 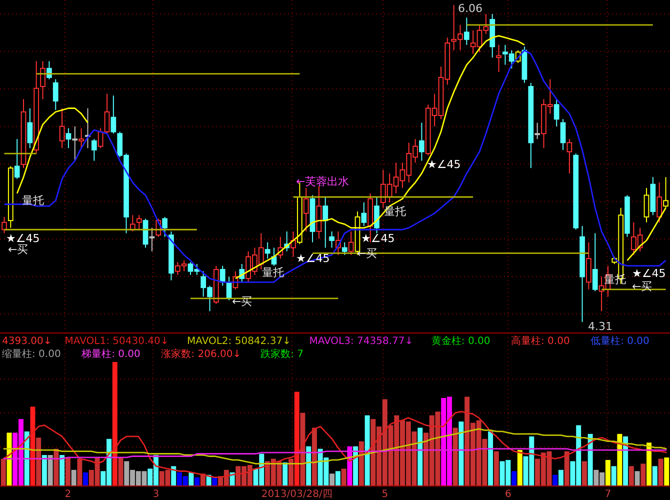 What do you see at coordinates (156, 494) in the screenshot?
I see `x-tick-label: 3` at bounding box center [156, 494].